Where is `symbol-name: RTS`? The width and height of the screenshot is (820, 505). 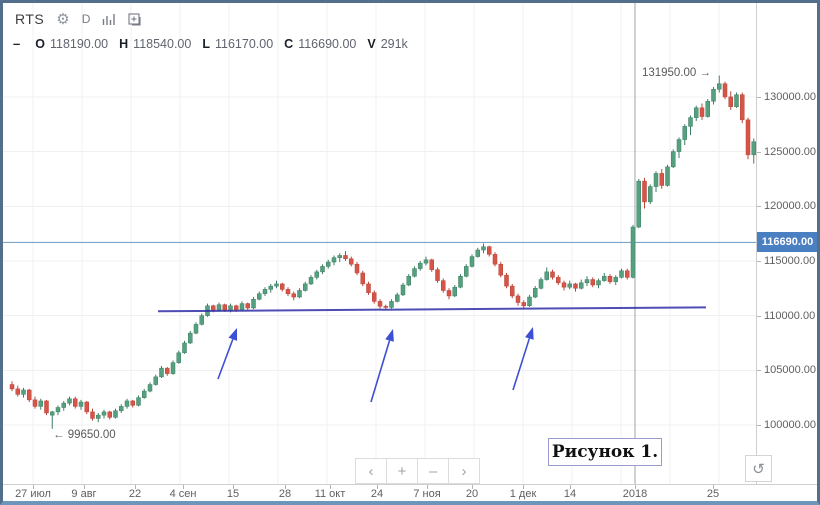
symbol-name: RTS is located at coordinates (30, 19).